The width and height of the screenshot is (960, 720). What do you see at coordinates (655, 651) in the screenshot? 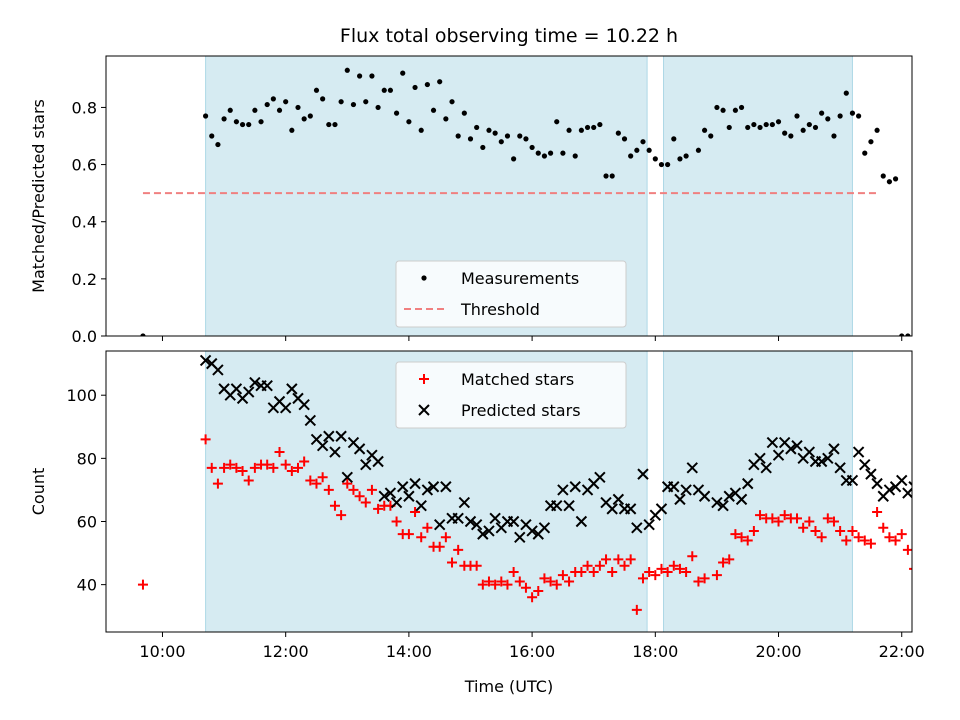
I see `x-tick-label: 18:00` at bounding box center [655, 651].